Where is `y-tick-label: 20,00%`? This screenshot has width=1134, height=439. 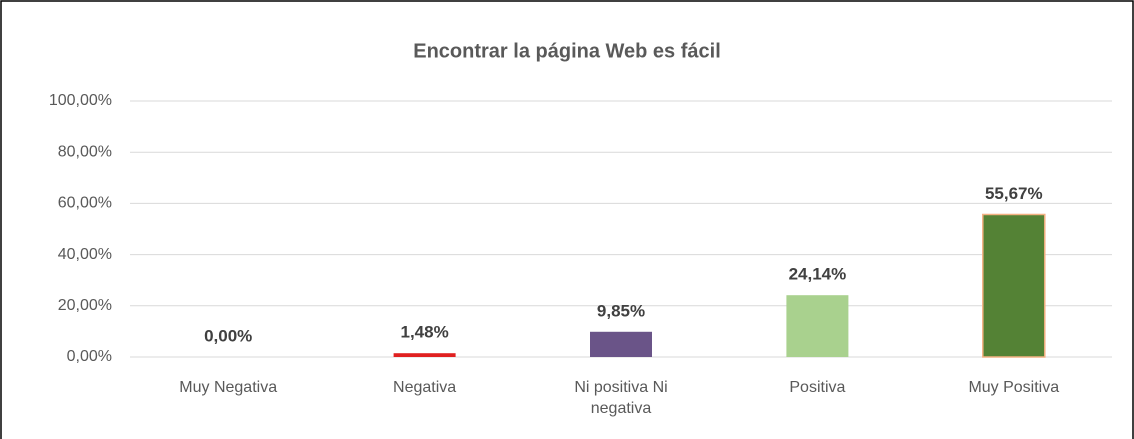 y-tick-label: 20,00% is located at coordinates (85, 305).